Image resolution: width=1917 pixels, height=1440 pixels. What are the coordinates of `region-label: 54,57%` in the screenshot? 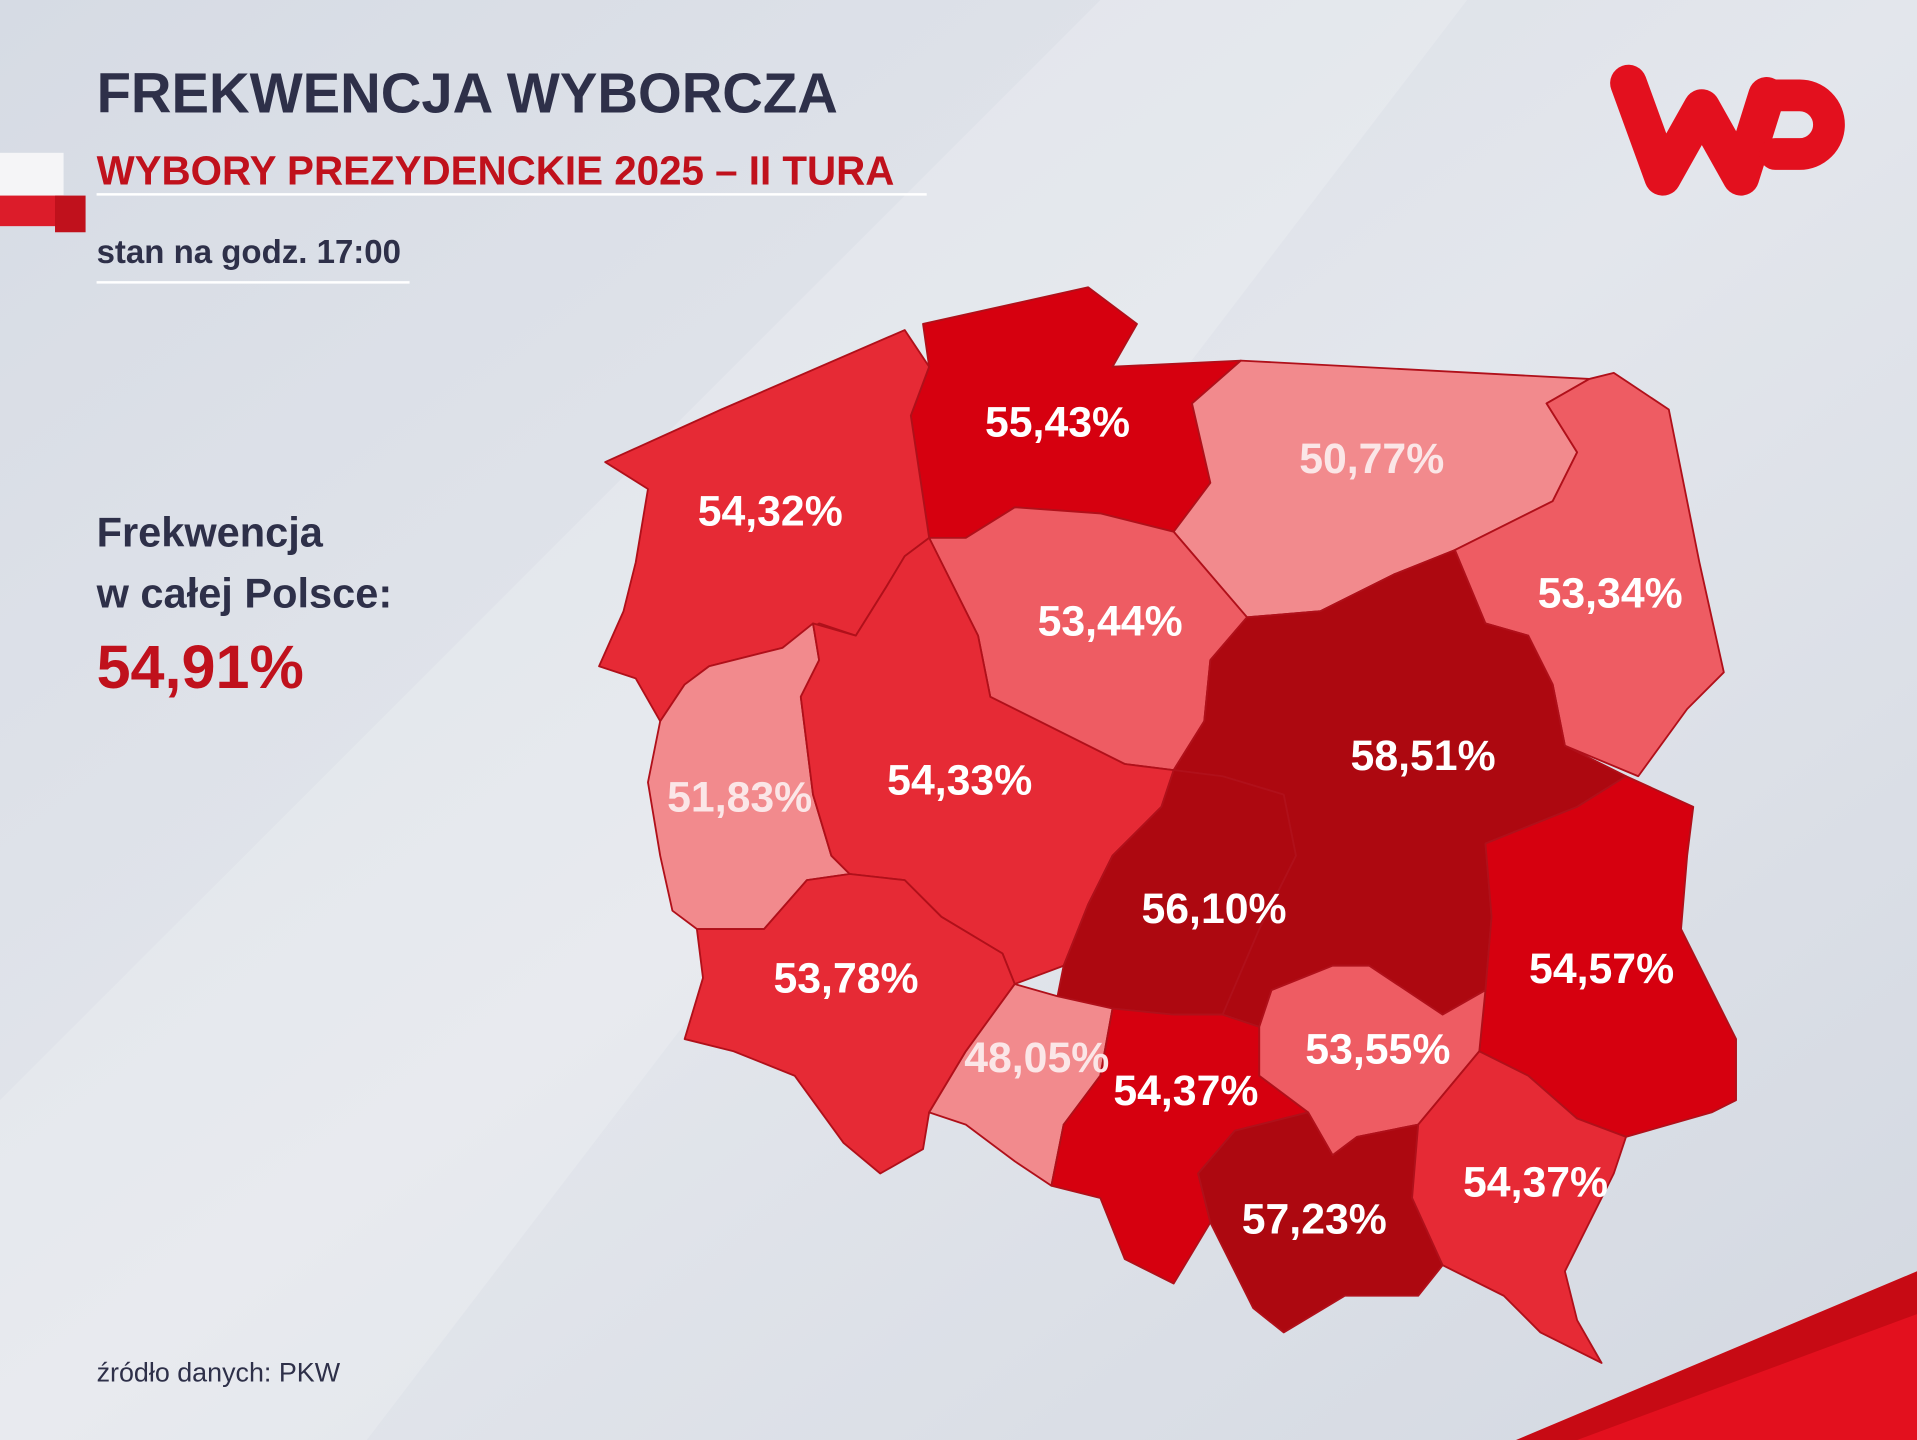 It's located at (1601, 969).